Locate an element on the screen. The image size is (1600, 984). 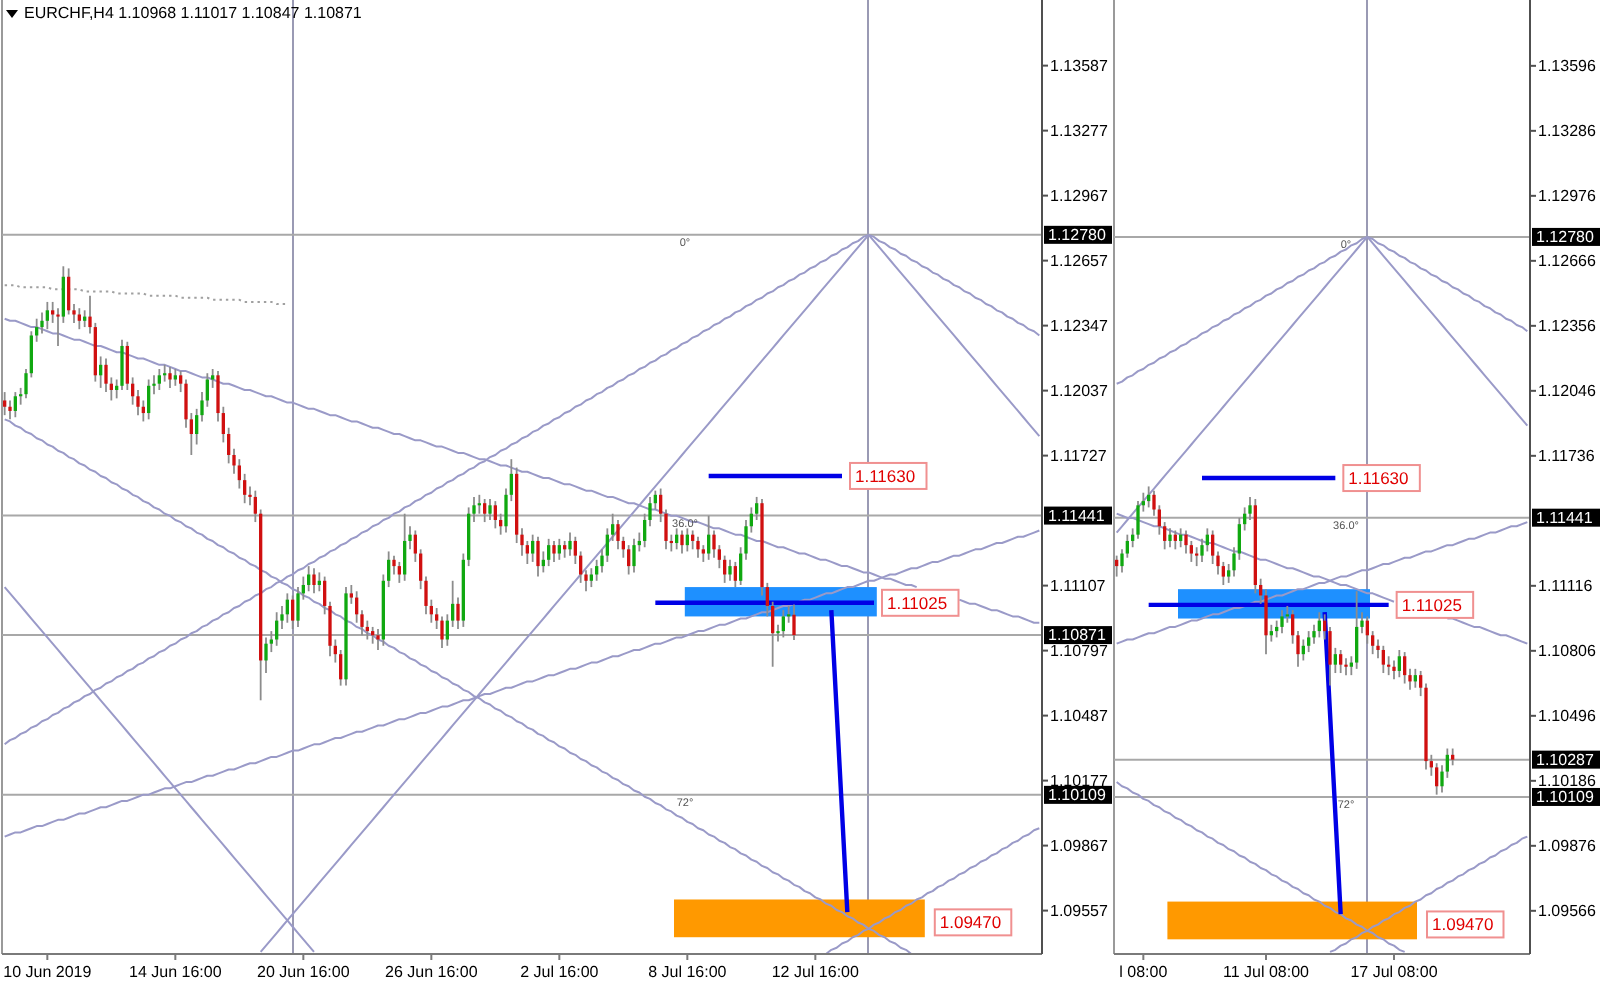
y-tick-label: 1.13277 is located at coordinates (1079, 130).